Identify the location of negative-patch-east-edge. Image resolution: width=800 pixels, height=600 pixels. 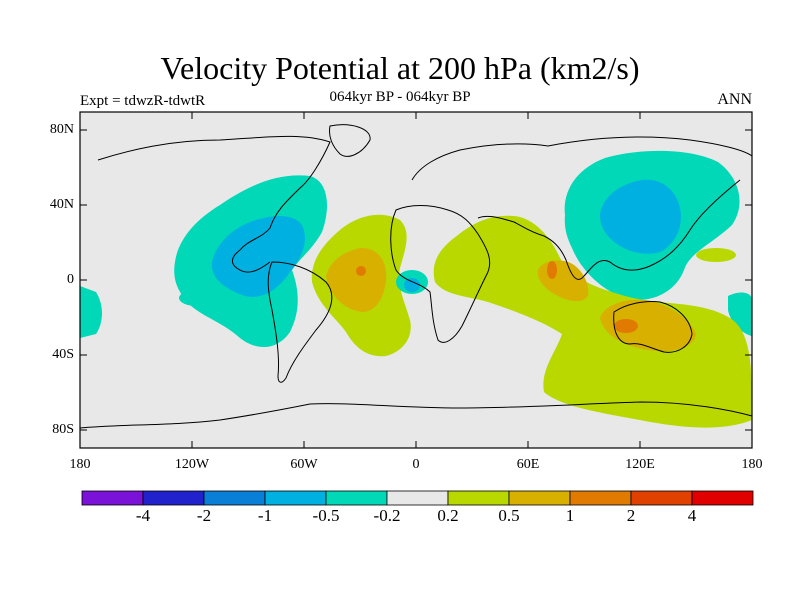
(740, 314).